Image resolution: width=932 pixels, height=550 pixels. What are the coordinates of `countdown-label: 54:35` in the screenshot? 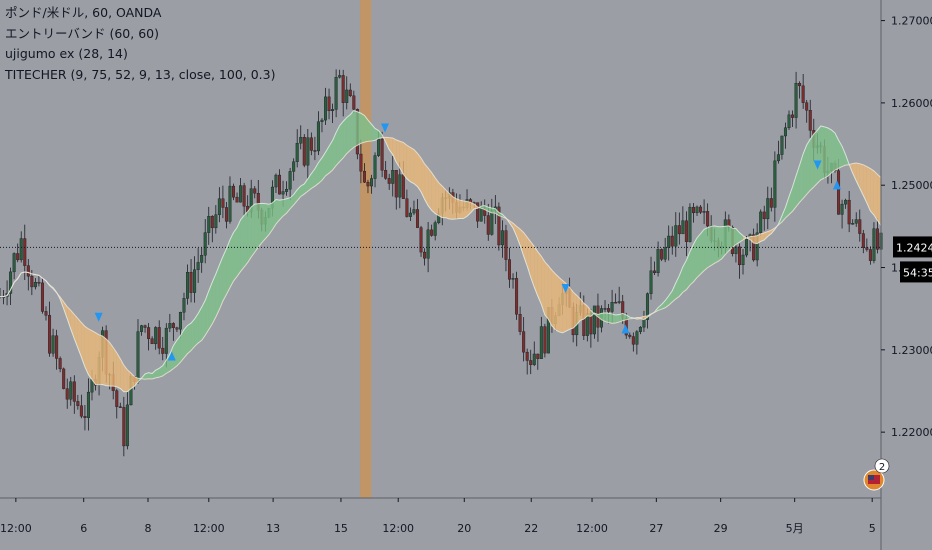 It's located at (917, 272).